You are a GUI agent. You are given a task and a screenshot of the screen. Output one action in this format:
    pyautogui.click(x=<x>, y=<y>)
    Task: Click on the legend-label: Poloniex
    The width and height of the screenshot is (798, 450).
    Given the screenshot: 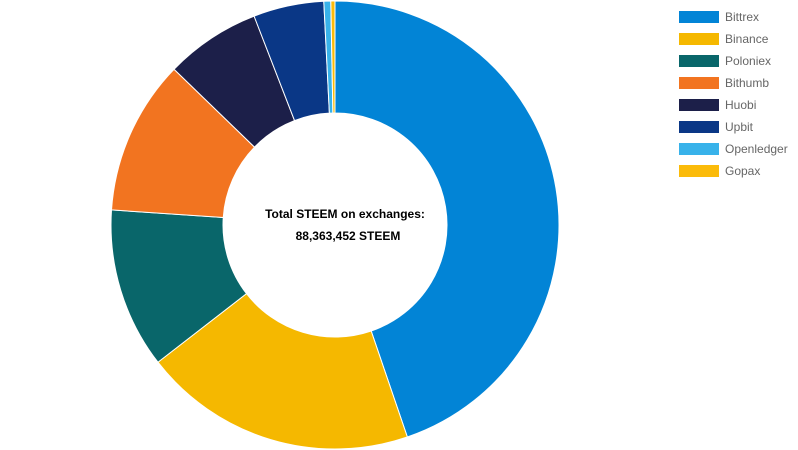 What is the action you would take?
    pyautogui.click(x=748, y=61)
    